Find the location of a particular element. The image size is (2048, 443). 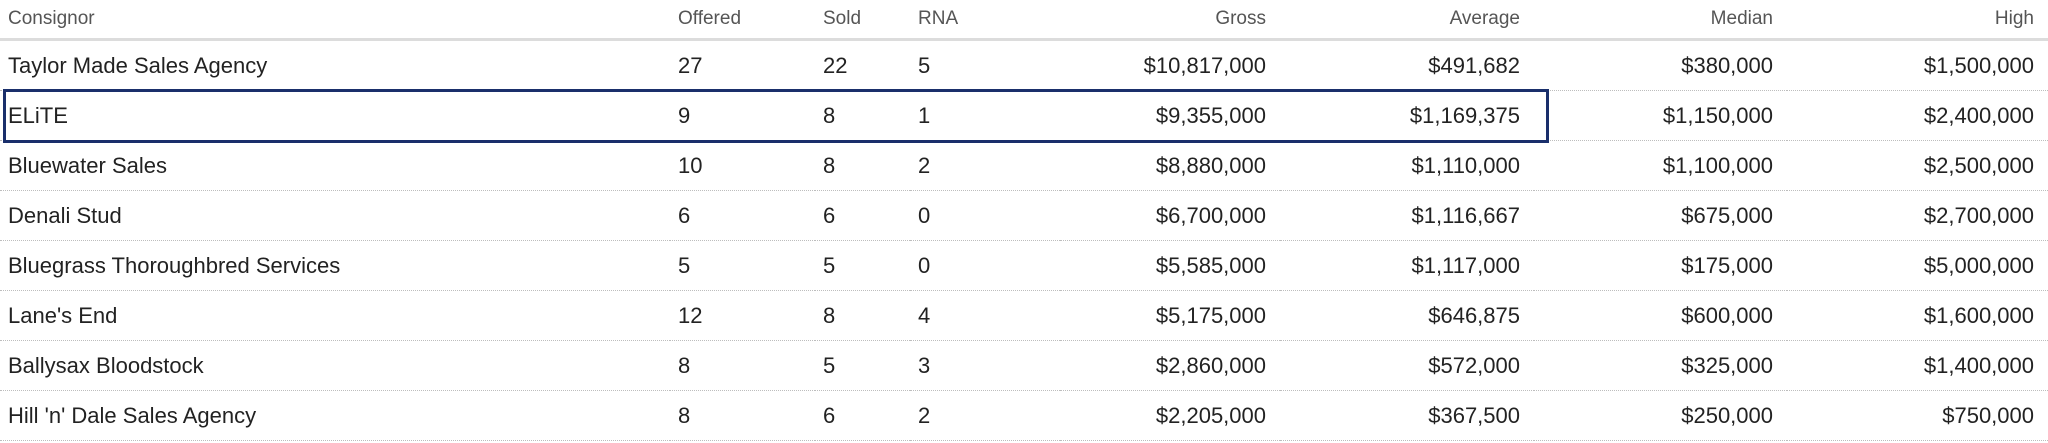

gross-cell: $9,355,000 is located at coordinates (1170, 115).